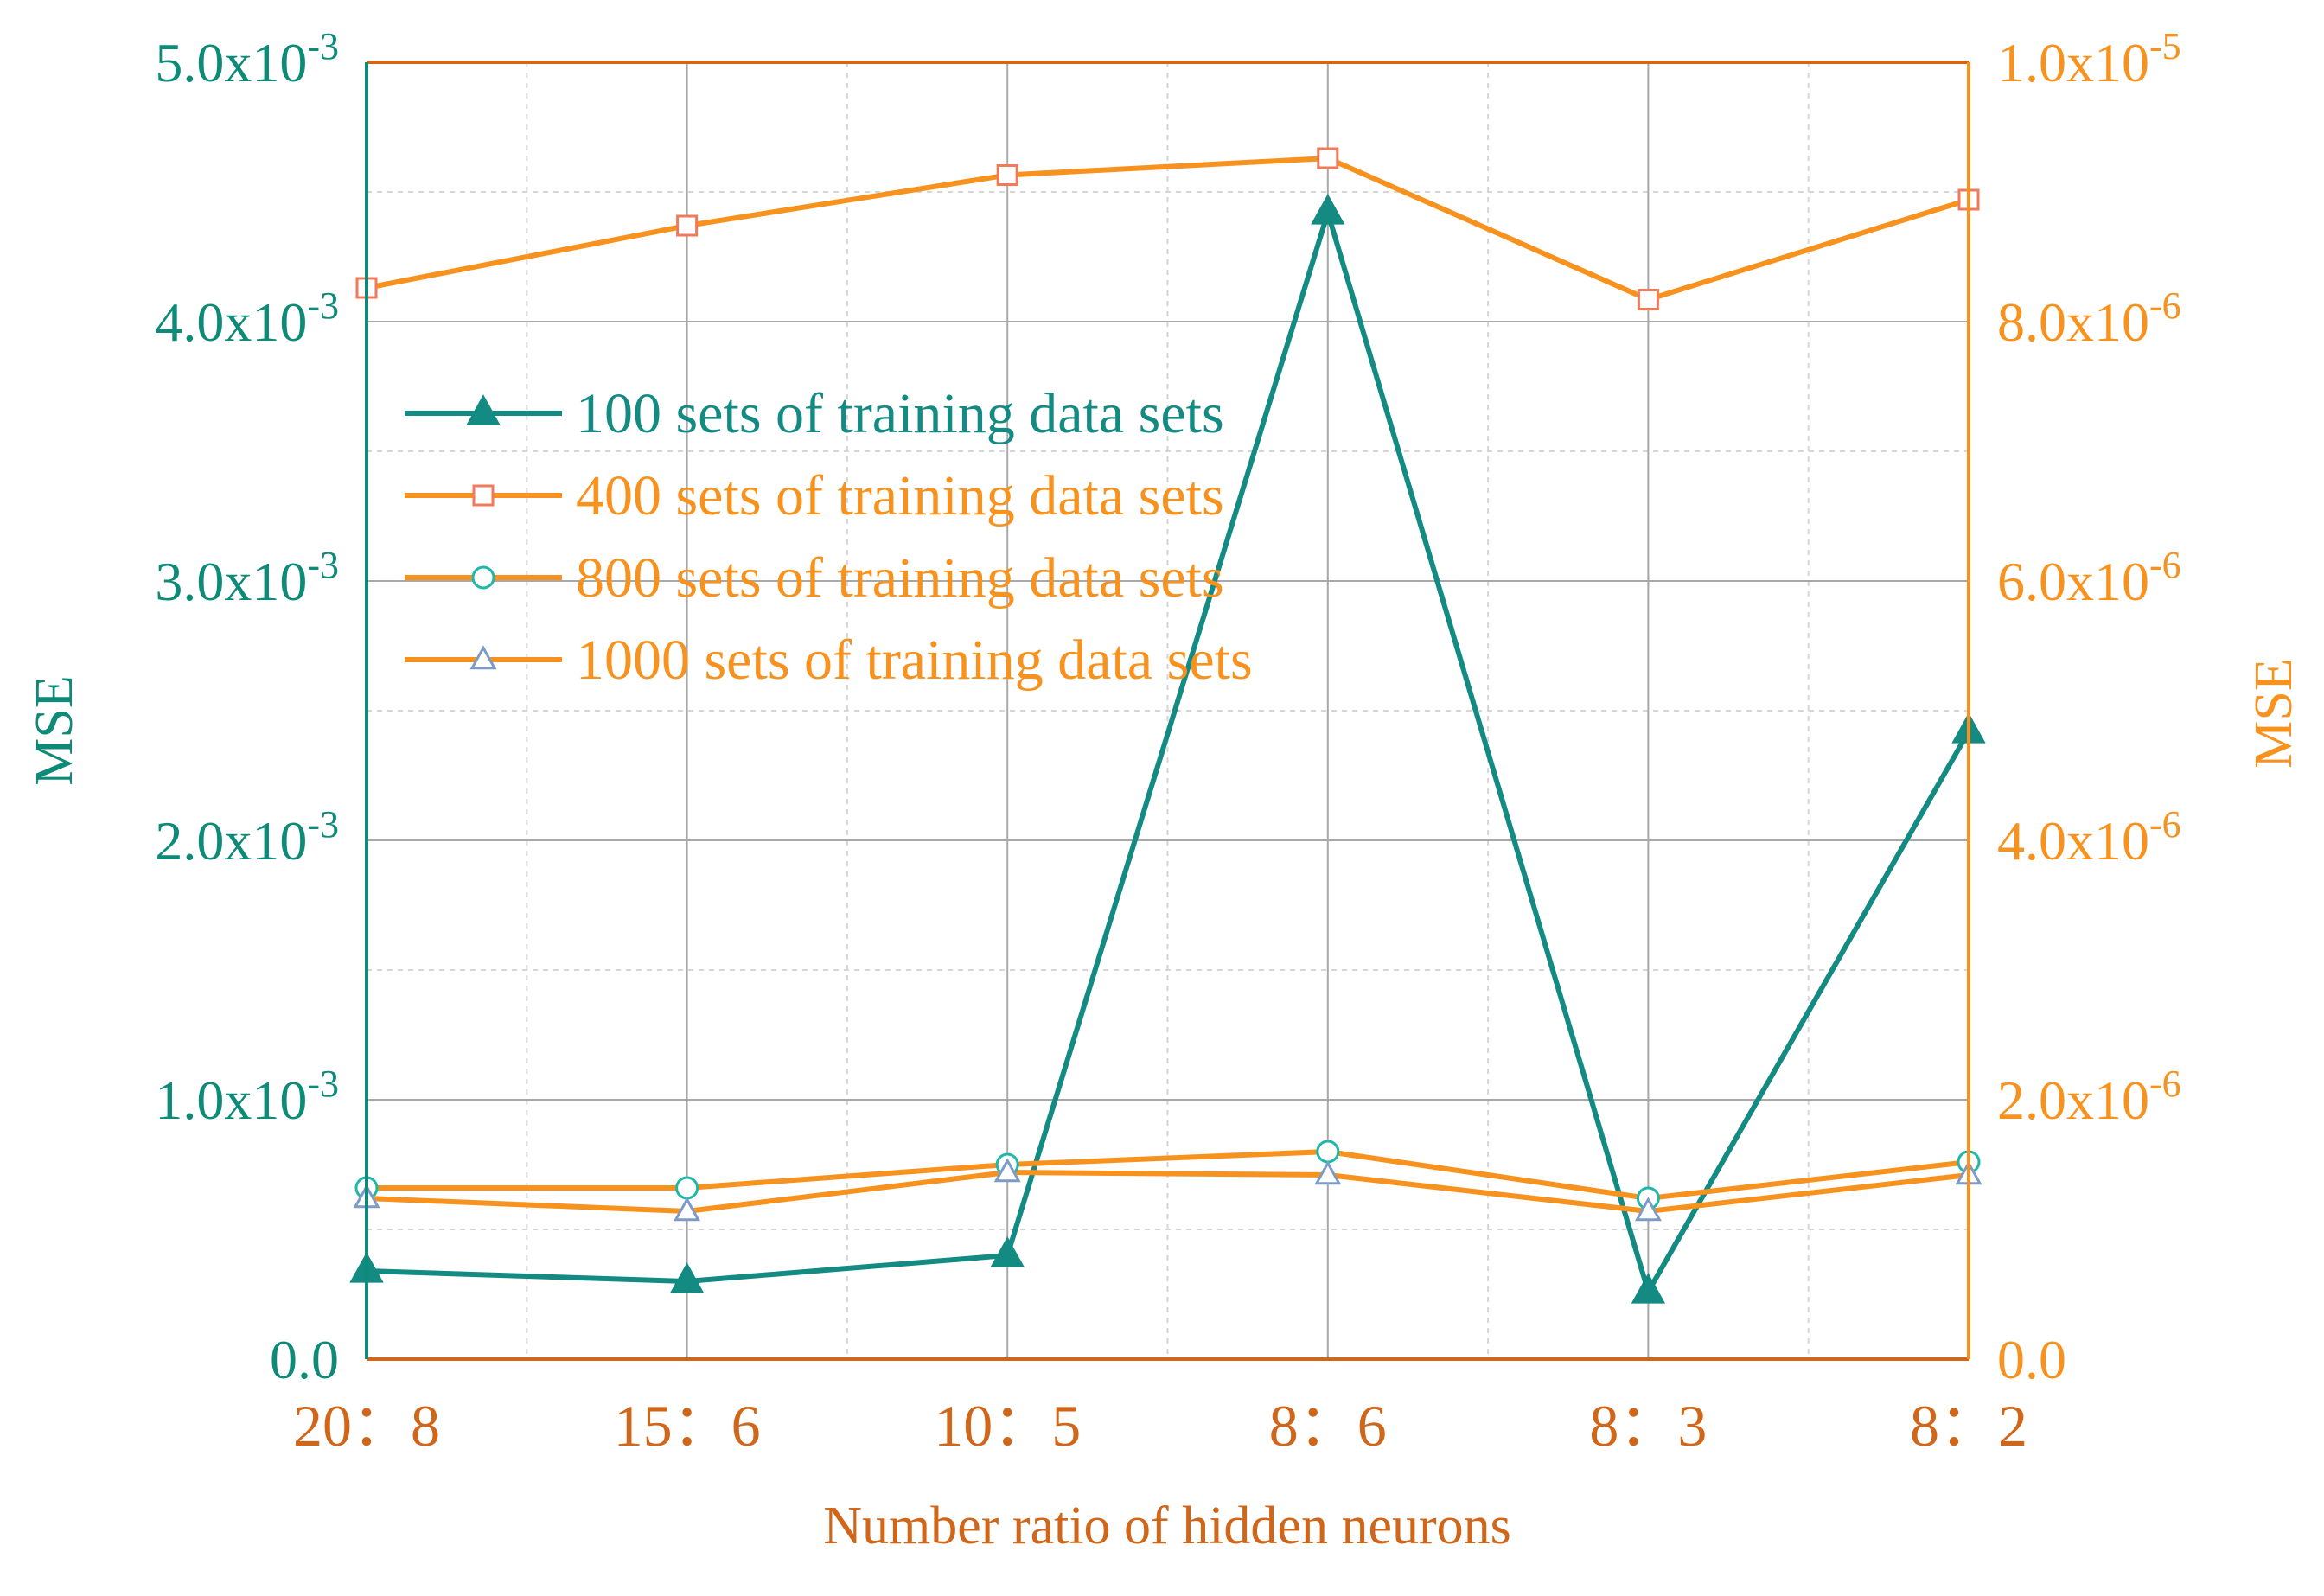 Image resolution: width=2324 pixels, height=1596 pixels. I want to click on right-tick-label-exponent: -5, so click(2165, 46).